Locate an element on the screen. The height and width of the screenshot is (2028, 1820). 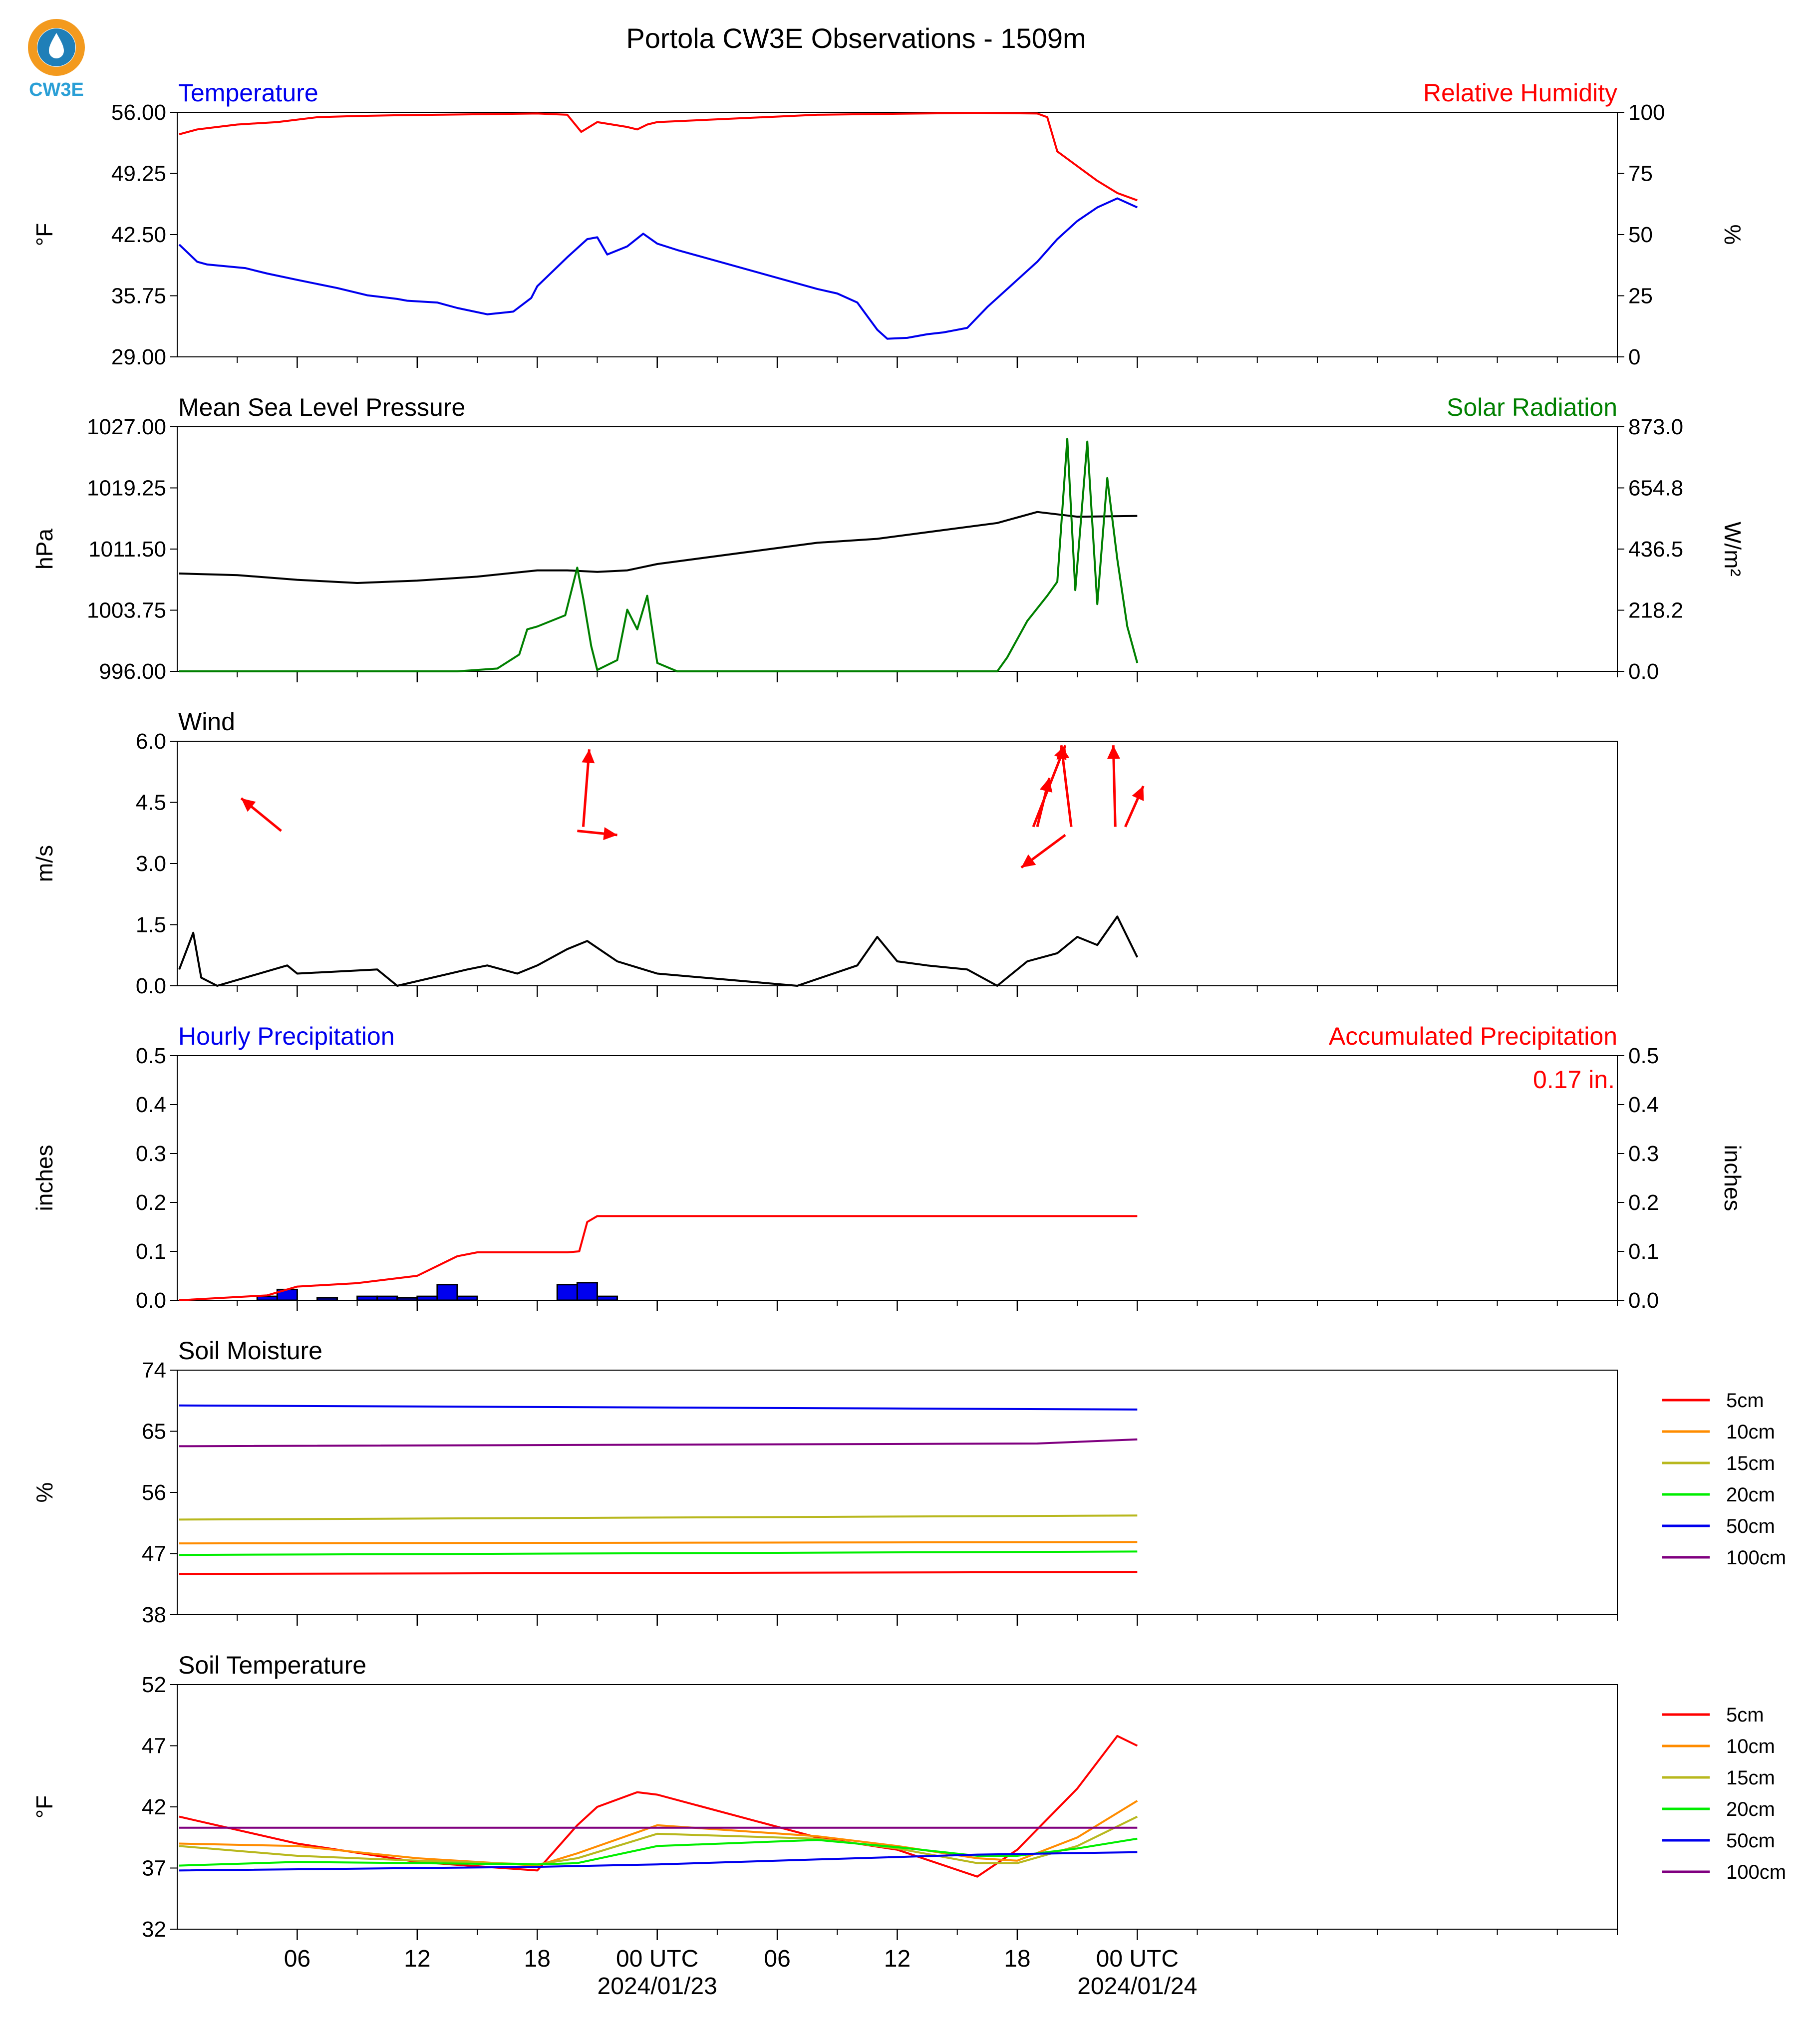
y2-tick-label: 50 is located at coordinates (1640, 235).